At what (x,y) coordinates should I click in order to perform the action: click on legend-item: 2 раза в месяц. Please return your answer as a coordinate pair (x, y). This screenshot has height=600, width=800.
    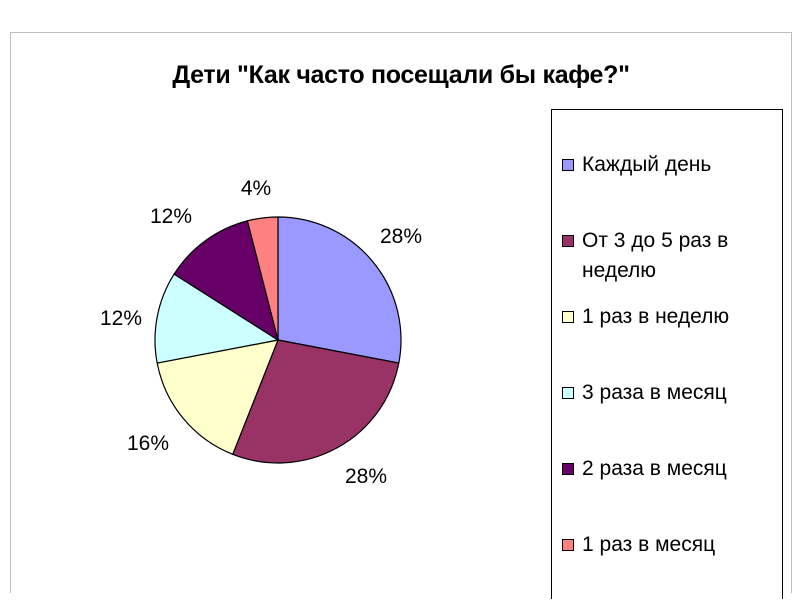
    Looking at the image, I should click on (672, 469).